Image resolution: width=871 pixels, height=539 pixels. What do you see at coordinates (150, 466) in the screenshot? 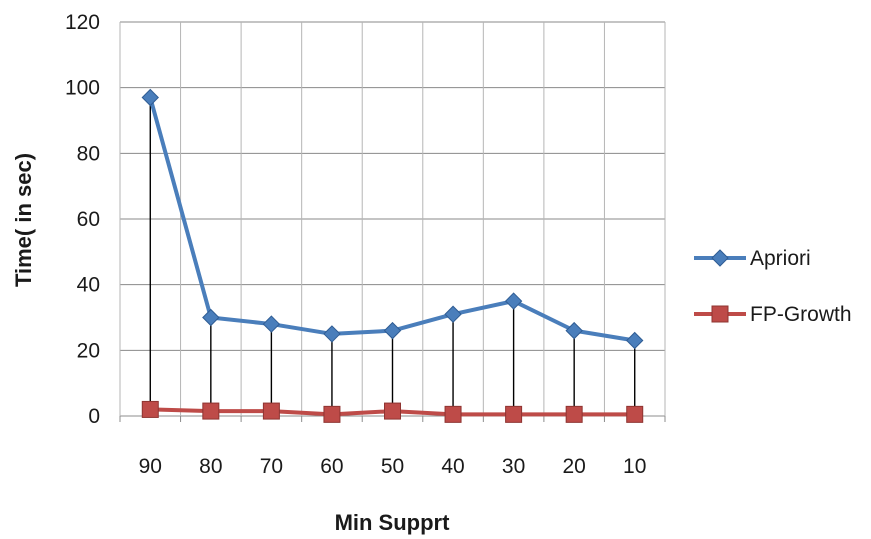
I see `x-tick-label: 90` at bounding box center [150, 466].